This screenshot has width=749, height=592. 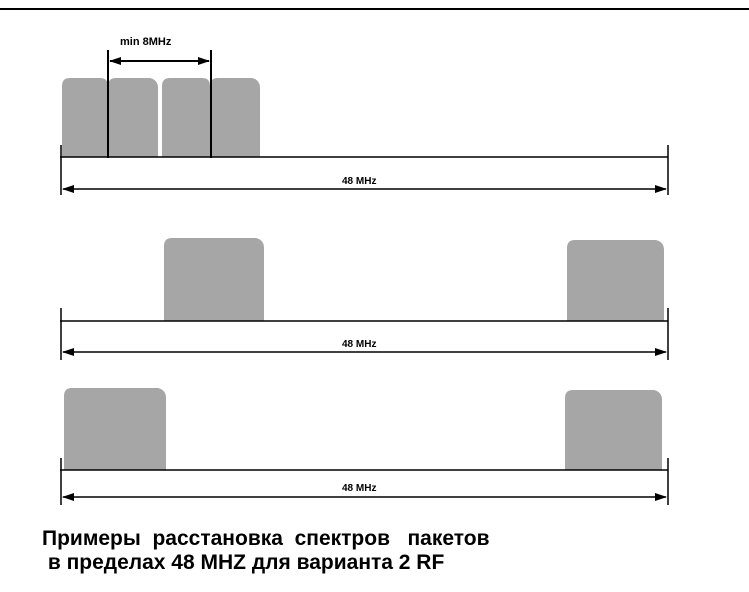 I want to click on caption-line-1: Примеры расстановка спектров пакетов, so click(x=266, y=538).